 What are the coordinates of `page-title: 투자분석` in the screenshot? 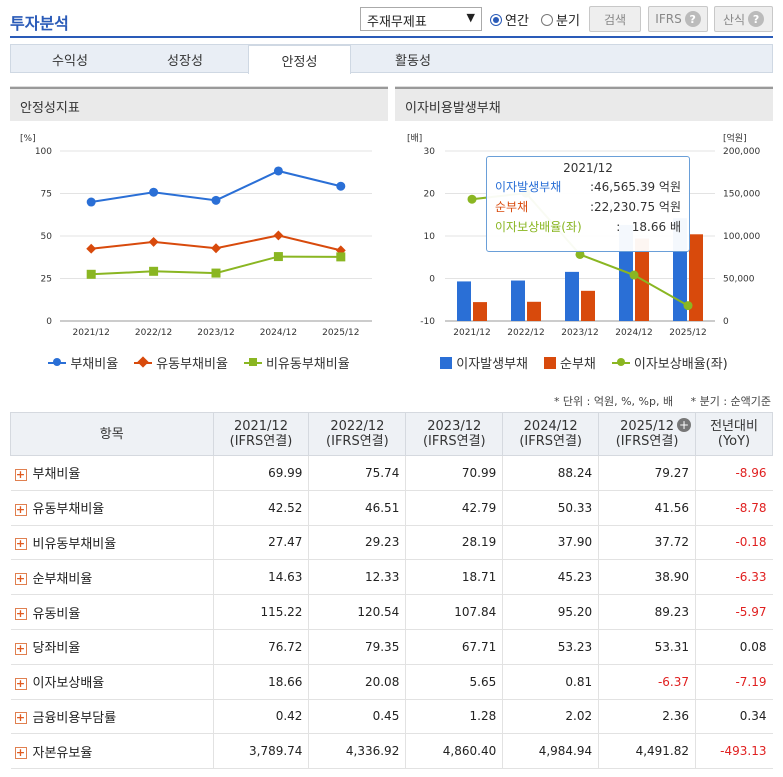 It's located at (39, 23).